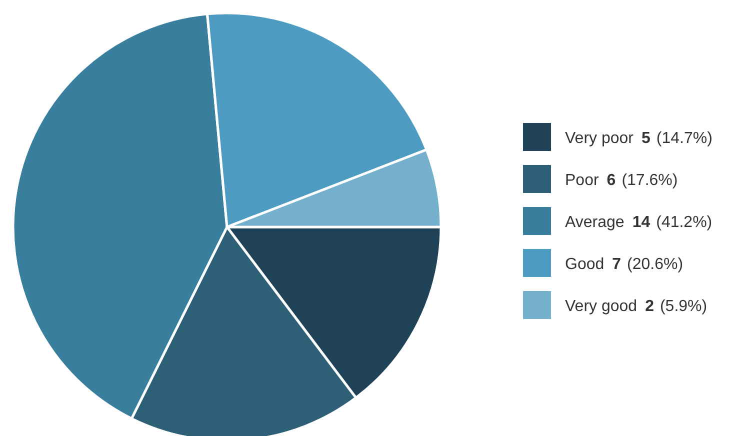 The height and width of the screenshot is (436, 751). What do you see at coordinates (648, 264) in the screenshot?
I see `data-label: 7 (20.6%)` at bounding box center [648, 264].